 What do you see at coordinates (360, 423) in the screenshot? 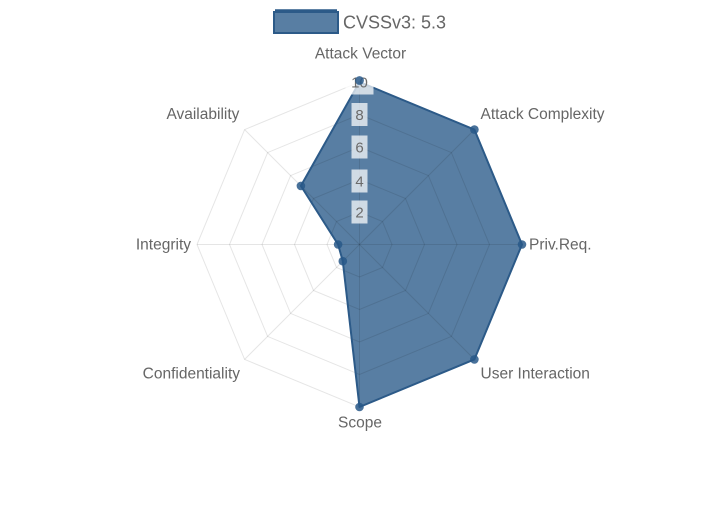
I see `svg-text: Scope` at bounding box center [360, 423].